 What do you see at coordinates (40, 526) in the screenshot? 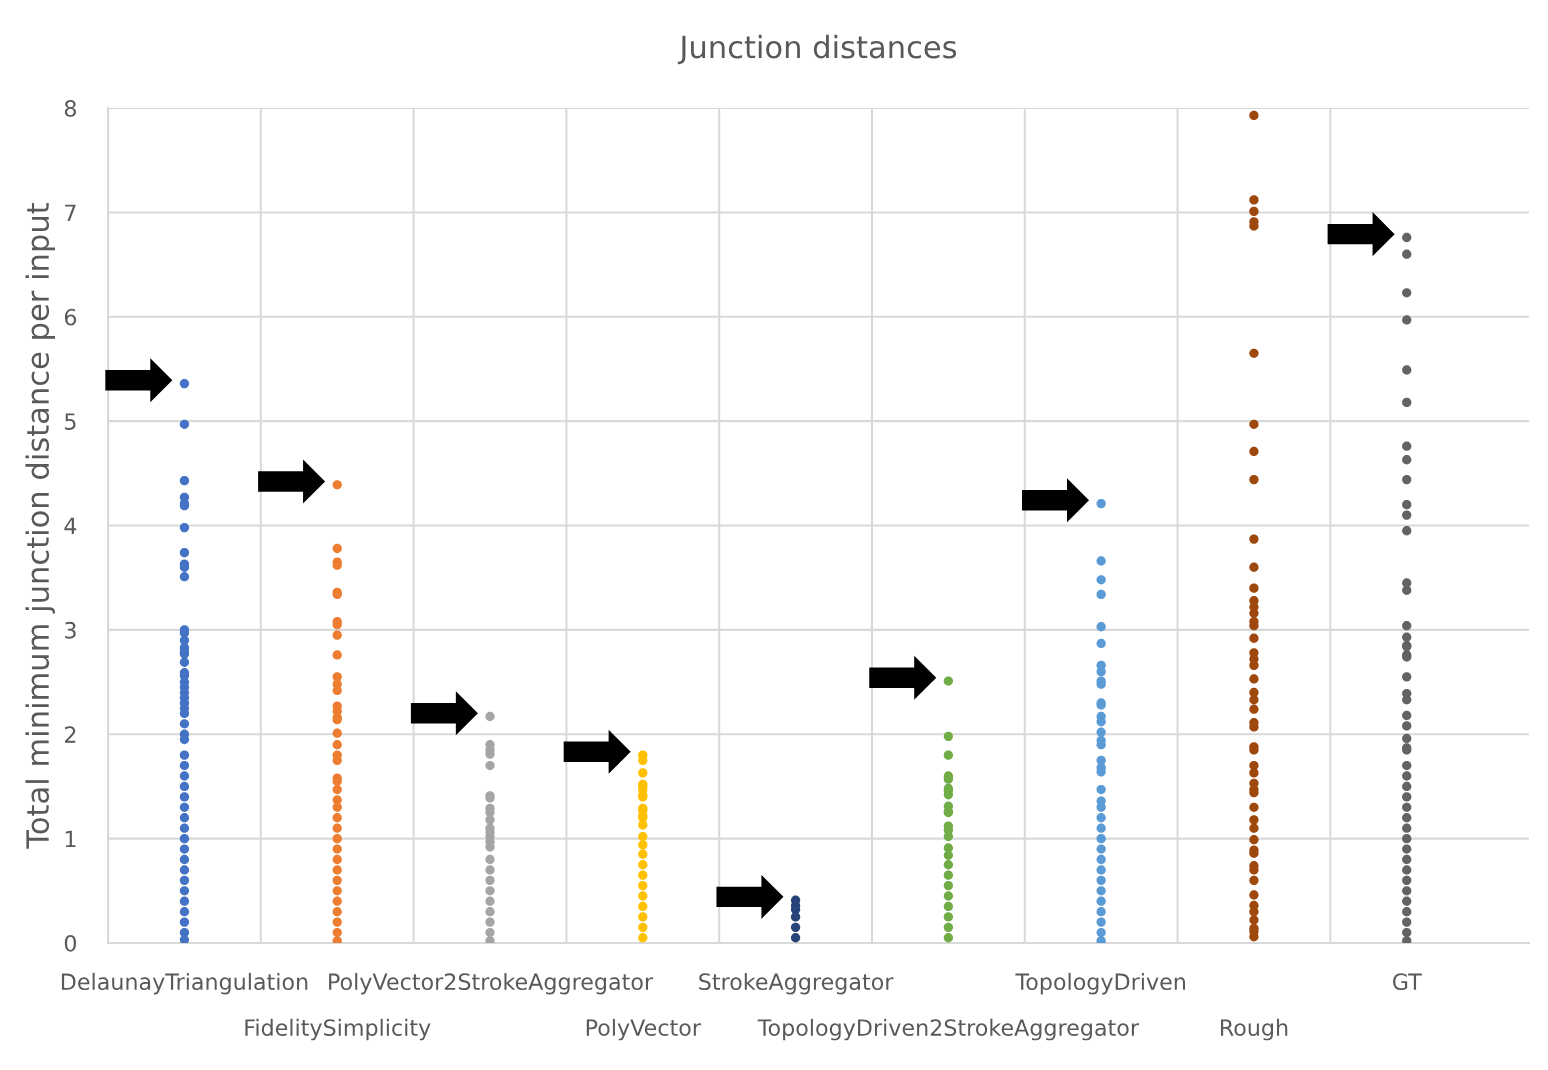
I see `y-axis-title: Total minimum junction distance per input` at bounding box center [40, 526].